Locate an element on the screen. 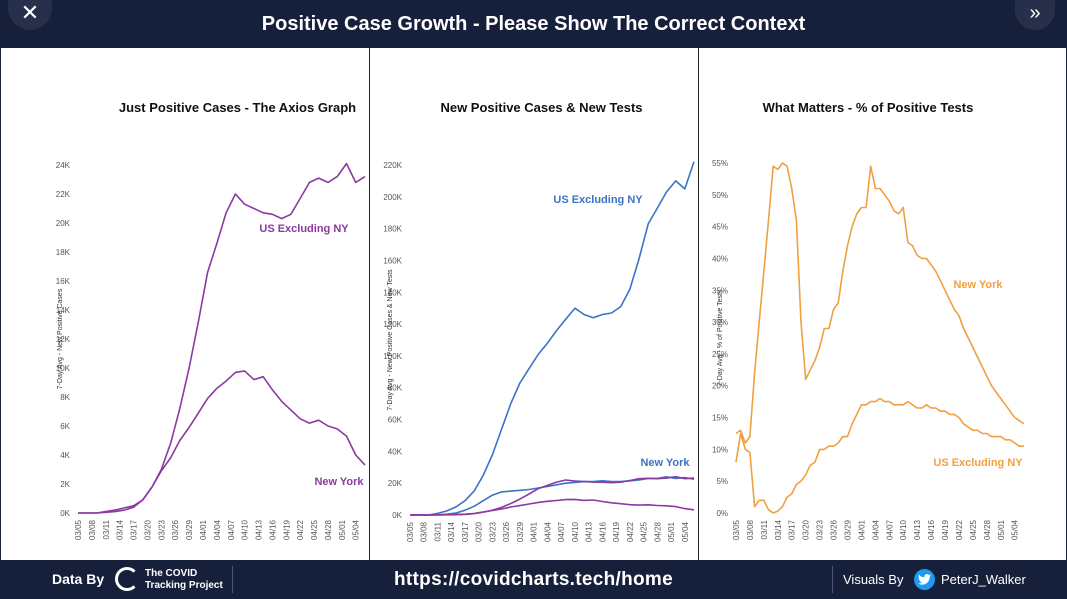 The height and width of the screenshot is (599, 1067). y-tick-label: 4K is located at coordinates (65, 455).